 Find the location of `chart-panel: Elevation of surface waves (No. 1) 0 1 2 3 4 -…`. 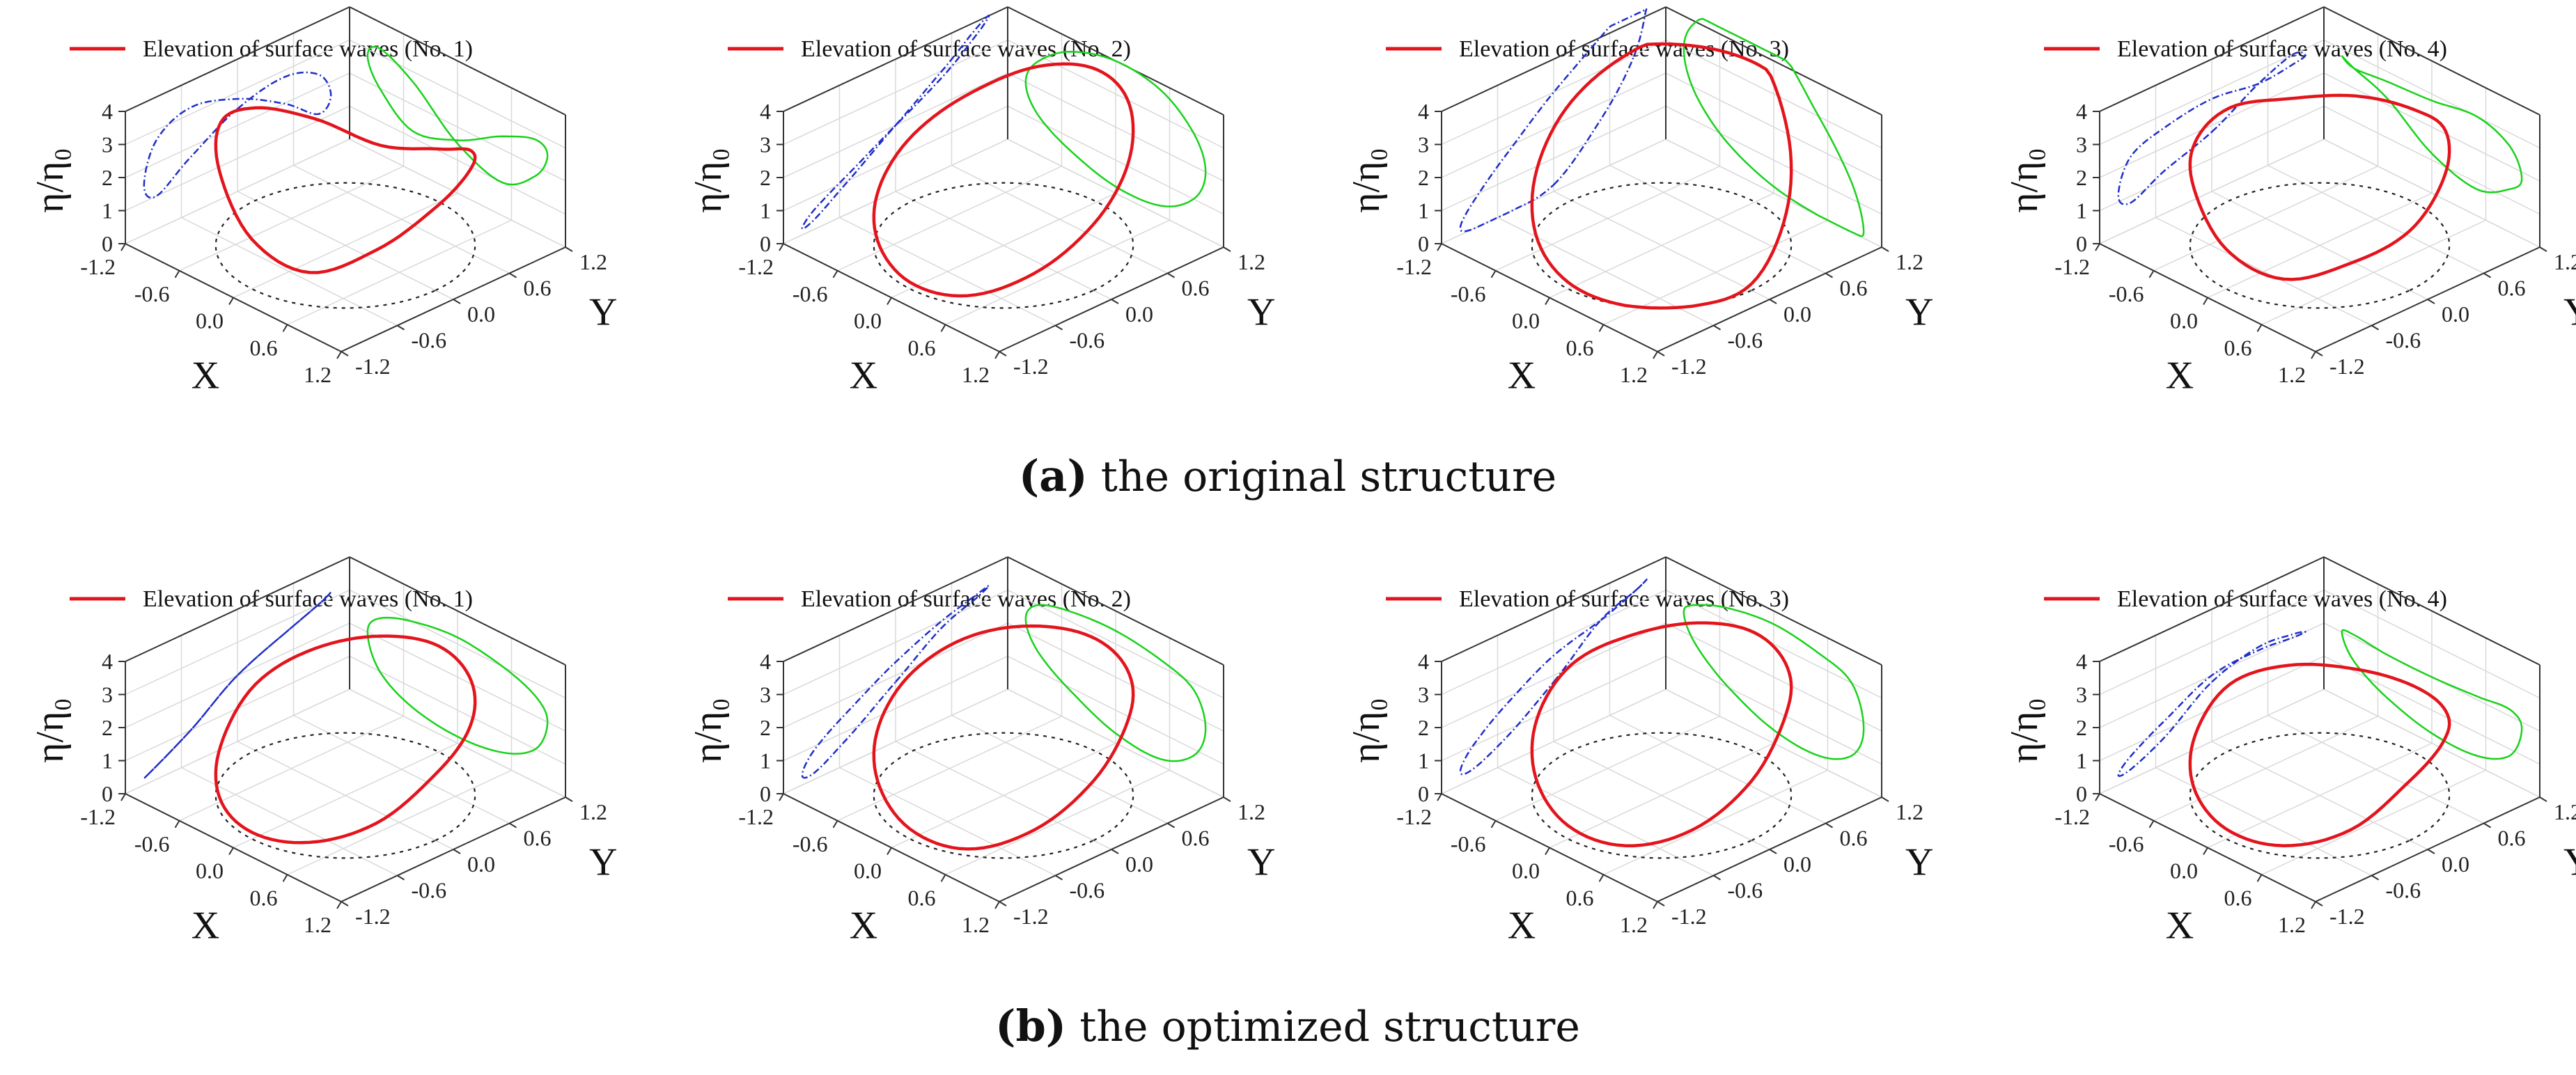

chart-panel: Elevation of surface waves (No. 1) 0 1 2 3 4 -… is located at coordinates (323, 752).